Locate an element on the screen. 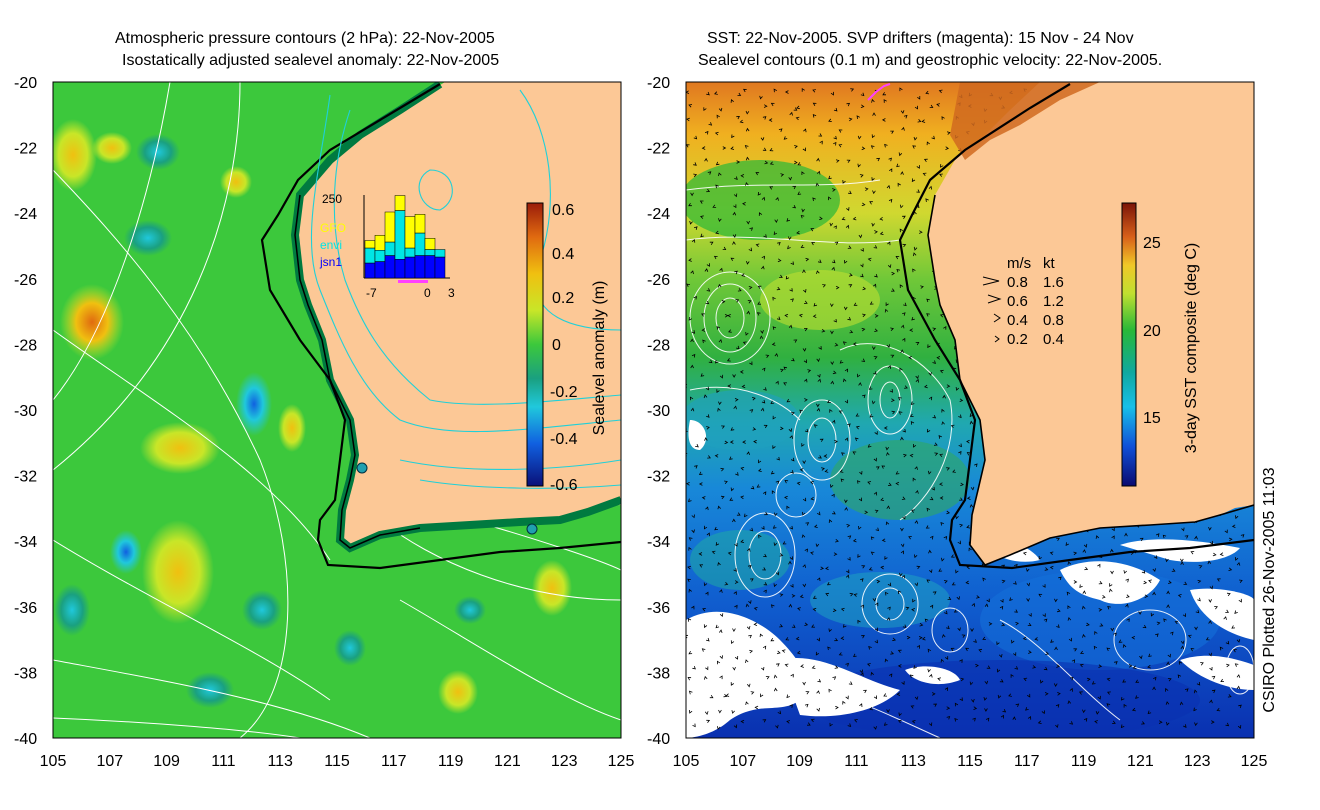 This screenshot has width=1320, height=810. x-axis-tick-label: 107 is located at coordinates (109, 761).